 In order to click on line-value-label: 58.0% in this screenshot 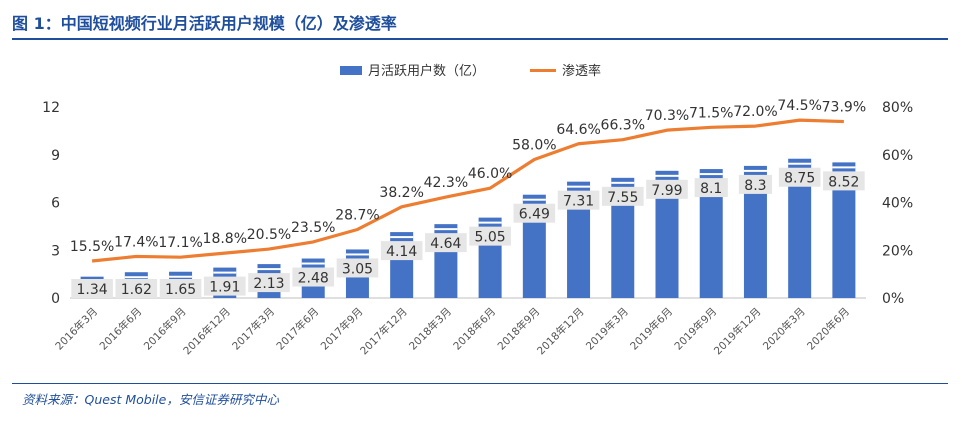, I will do `click(534, 146)`.